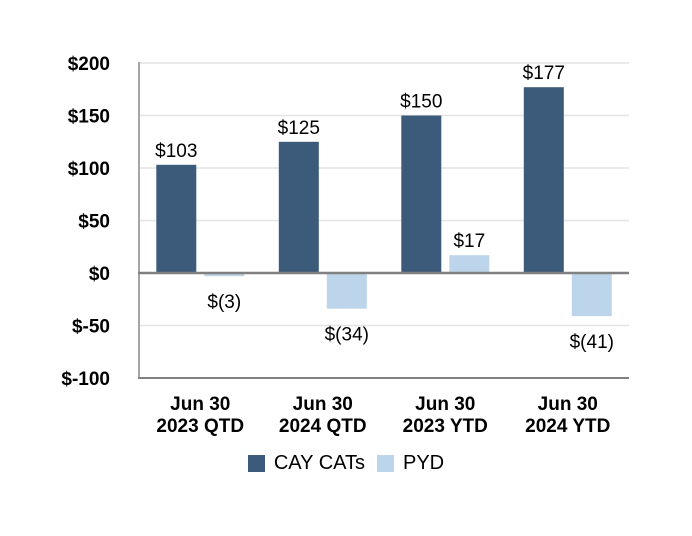 The width and height of the screenshot is (692, 536). Describe the element at coordinates (89, 64) in the screenshot. I see `y-tick-label-200: $200` at that location.